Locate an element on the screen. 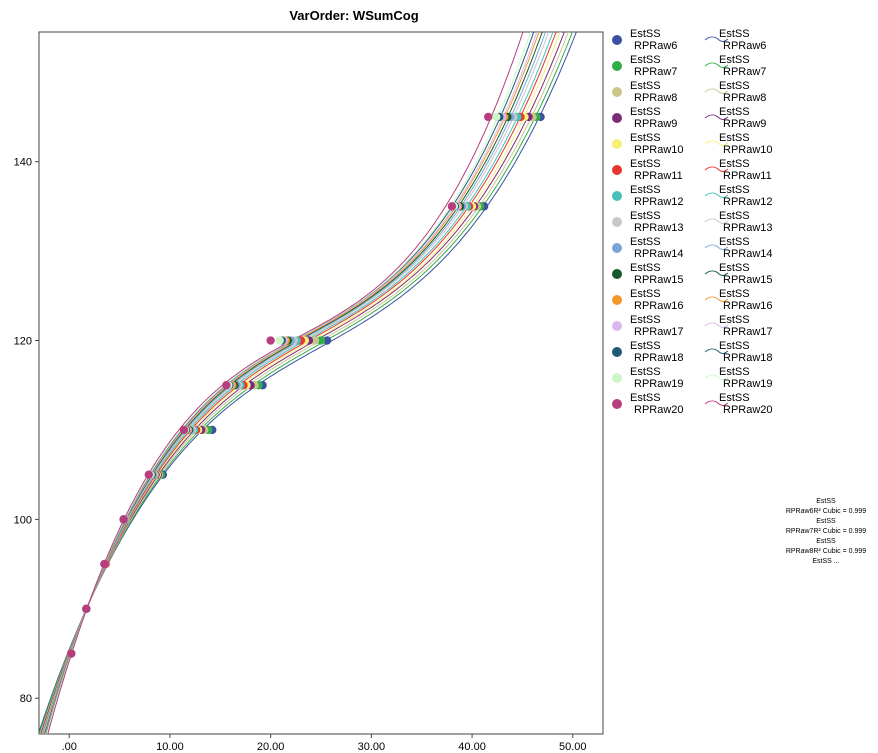  y-tick-label: 100 is located at coordinates (23, 520).